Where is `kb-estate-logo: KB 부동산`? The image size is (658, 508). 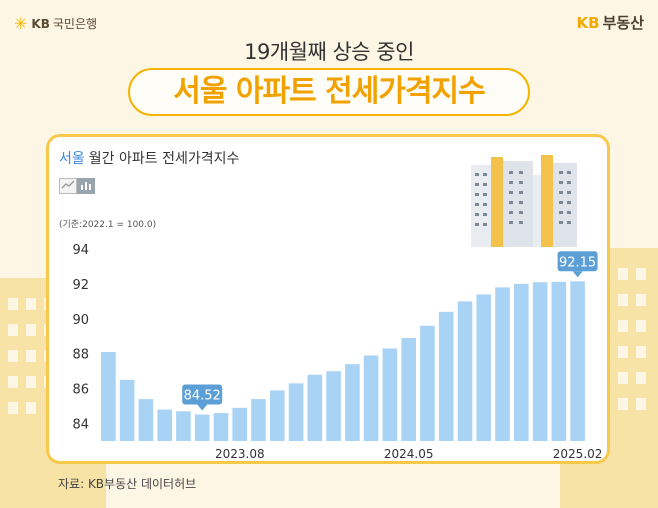
kb-estate-logo: KB 부동산 is located at coordinates (610, 22).